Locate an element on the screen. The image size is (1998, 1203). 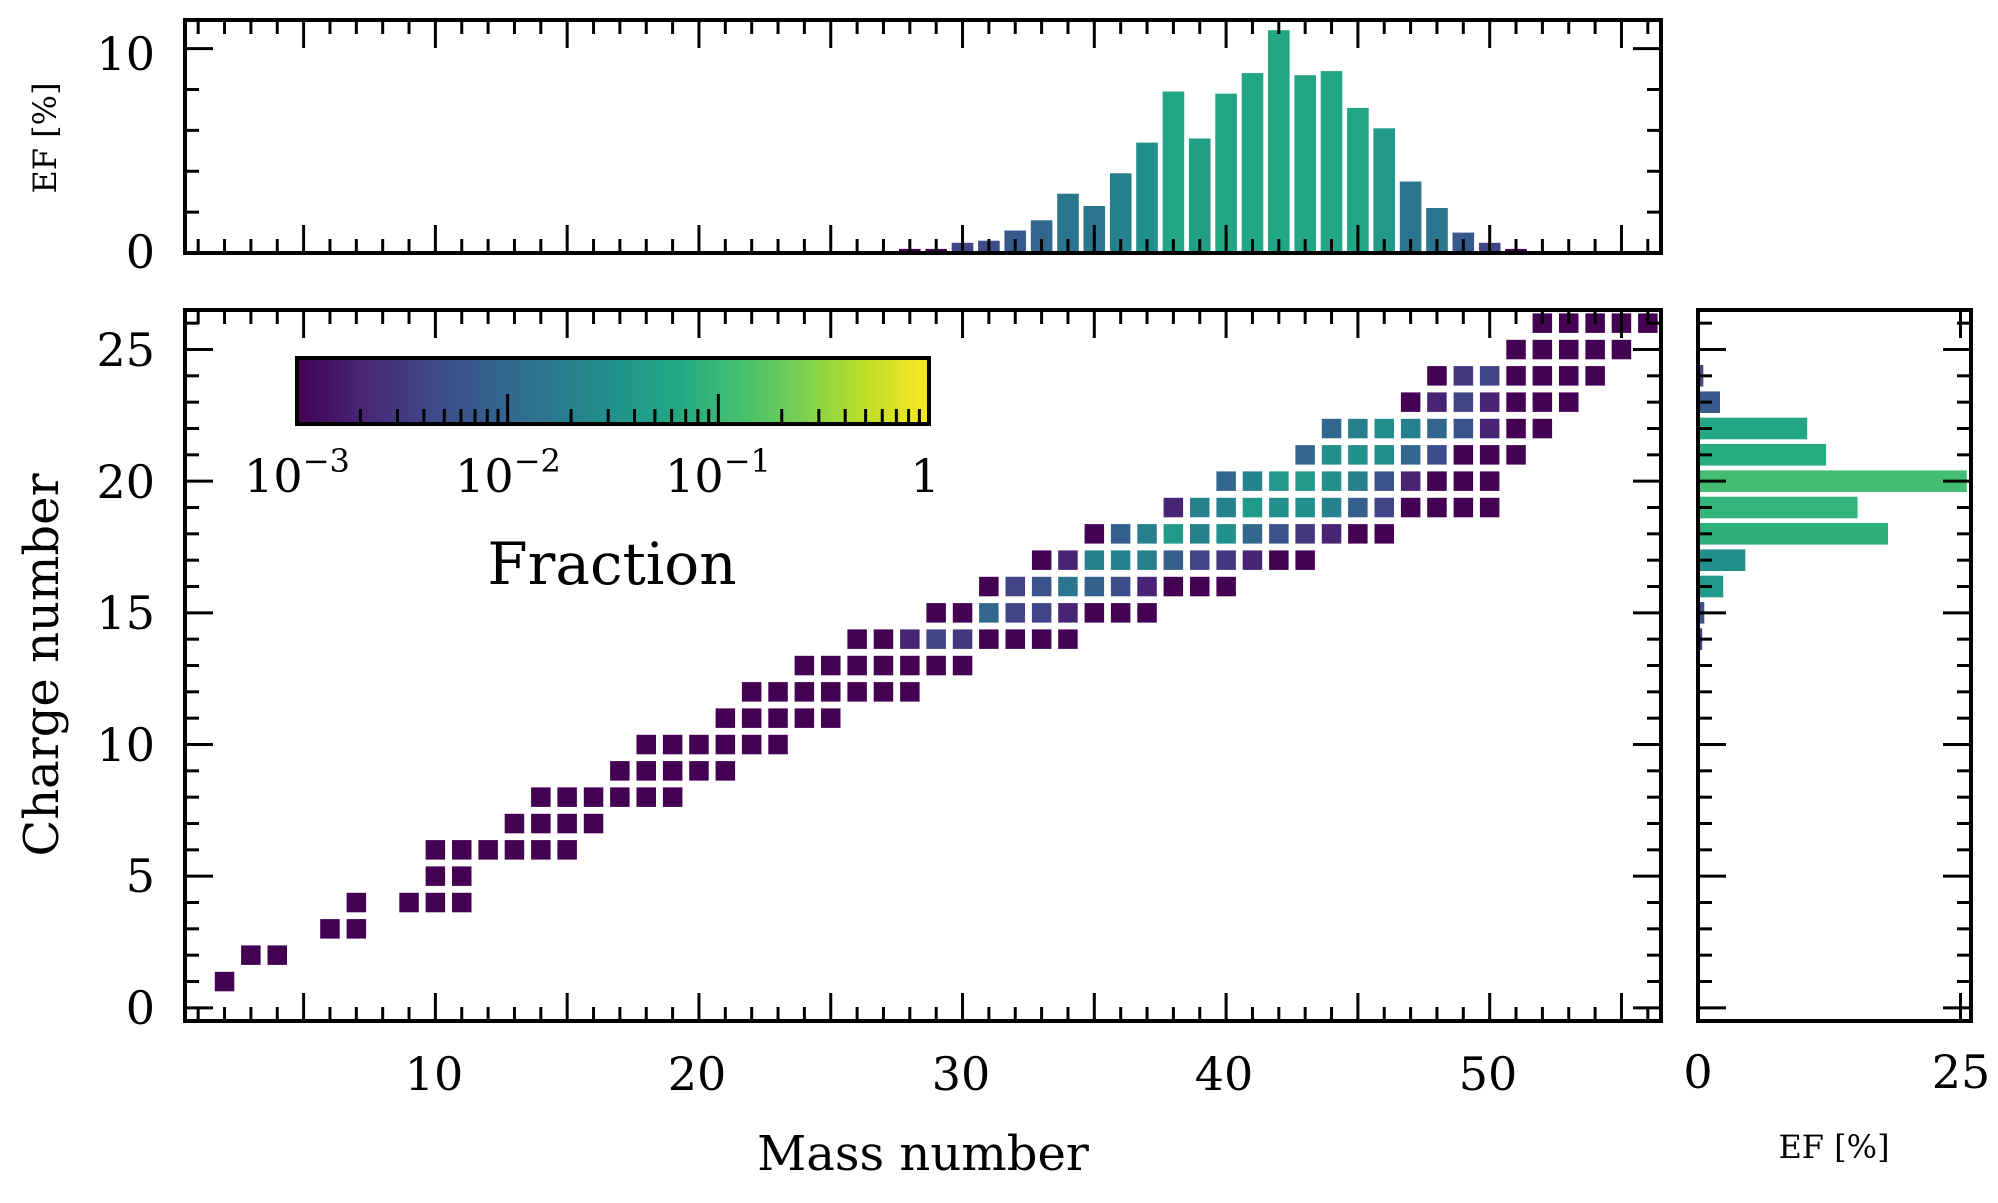
colorbar-frame is located at coordinates (613, 391).